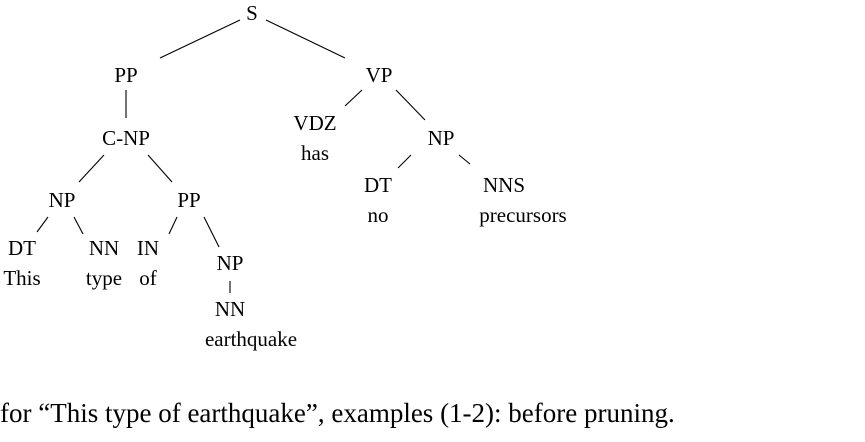  What do you see at coordinates (353, 98) in the screenshot?
I see `edge-vp-vdz` at bounding box center [353, 98].